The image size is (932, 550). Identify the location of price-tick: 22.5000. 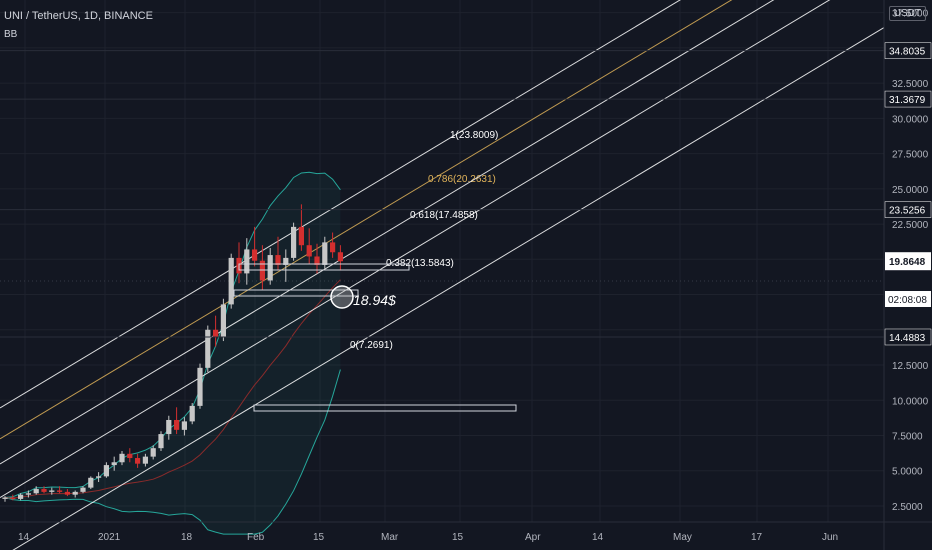
(910, 225).